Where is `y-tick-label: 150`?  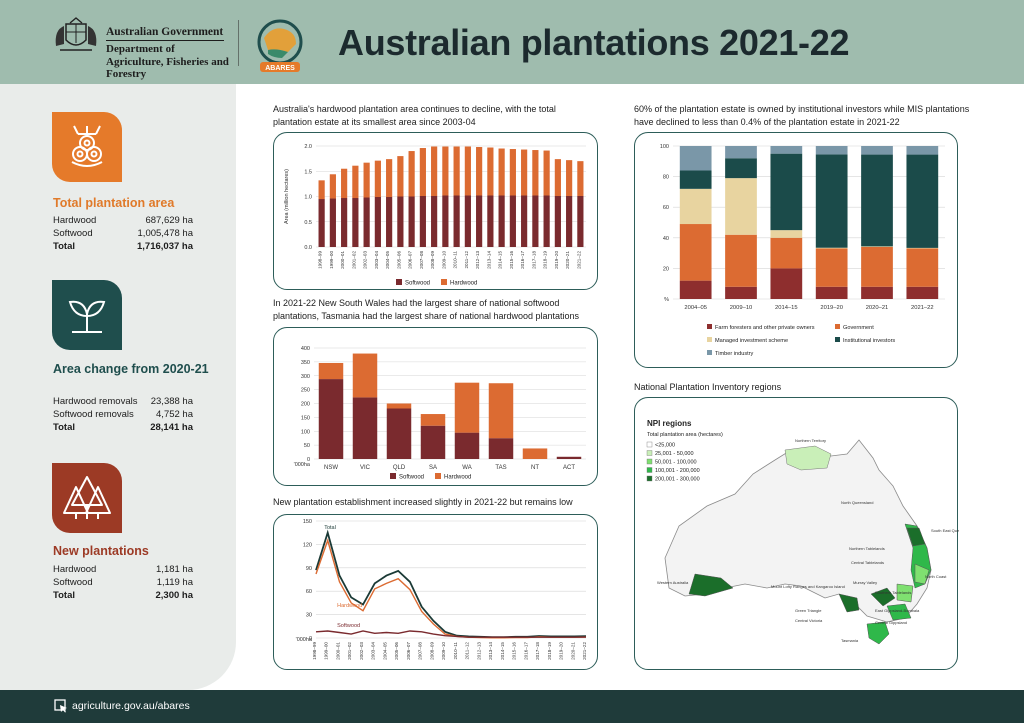 y-tick-label: 150 is located at coordinates (305, 418).